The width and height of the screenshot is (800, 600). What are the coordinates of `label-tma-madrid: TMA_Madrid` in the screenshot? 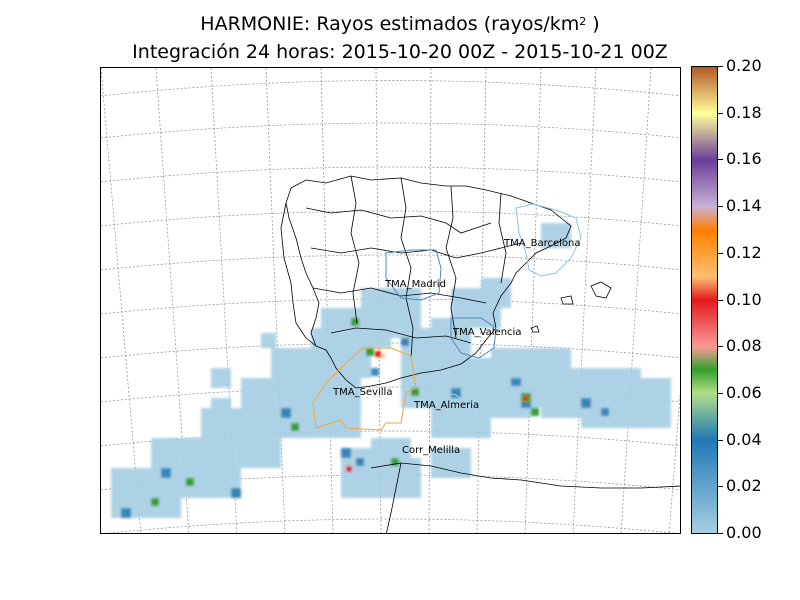 It's located at (415, 284).